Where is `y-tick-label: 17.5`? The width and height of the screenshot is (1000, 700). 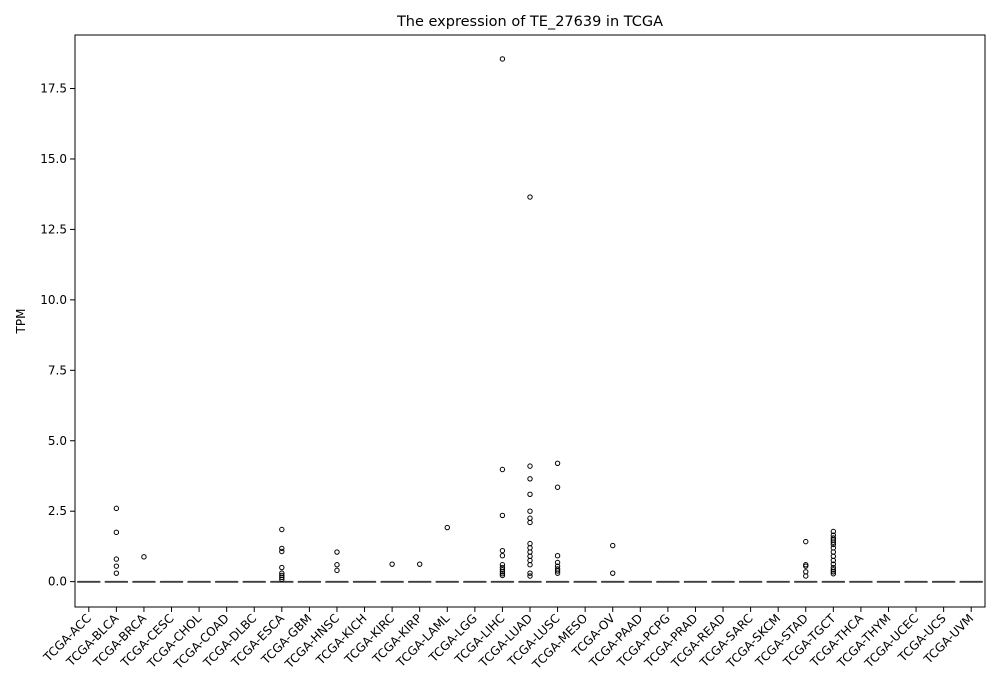
y-tick-label: 17.5 is located at coordinates (53, 89).